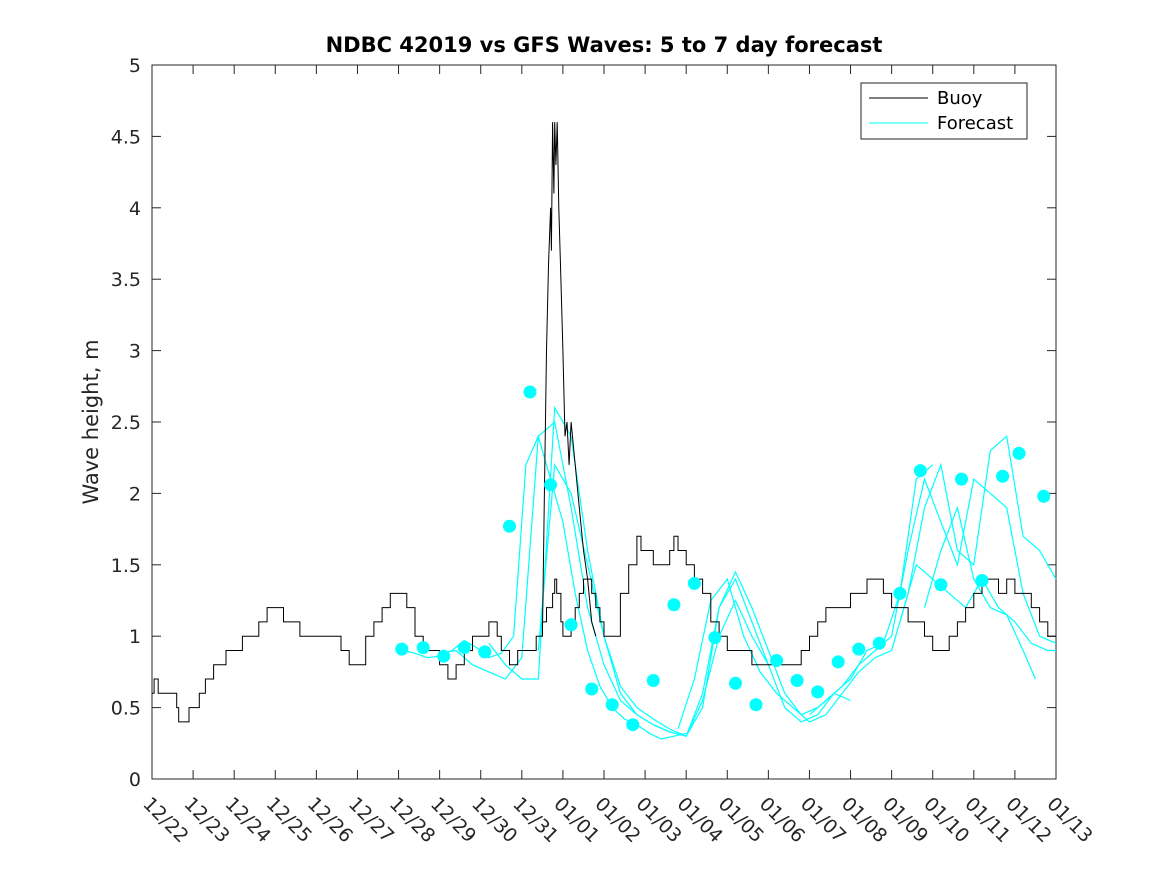 The height and width of the screenshot is (875, 1167). What do you see at coordinates (960, 98) in the screenshot?
I see `legend-buoy-label: Buoy` at bounding box center [960, 98].